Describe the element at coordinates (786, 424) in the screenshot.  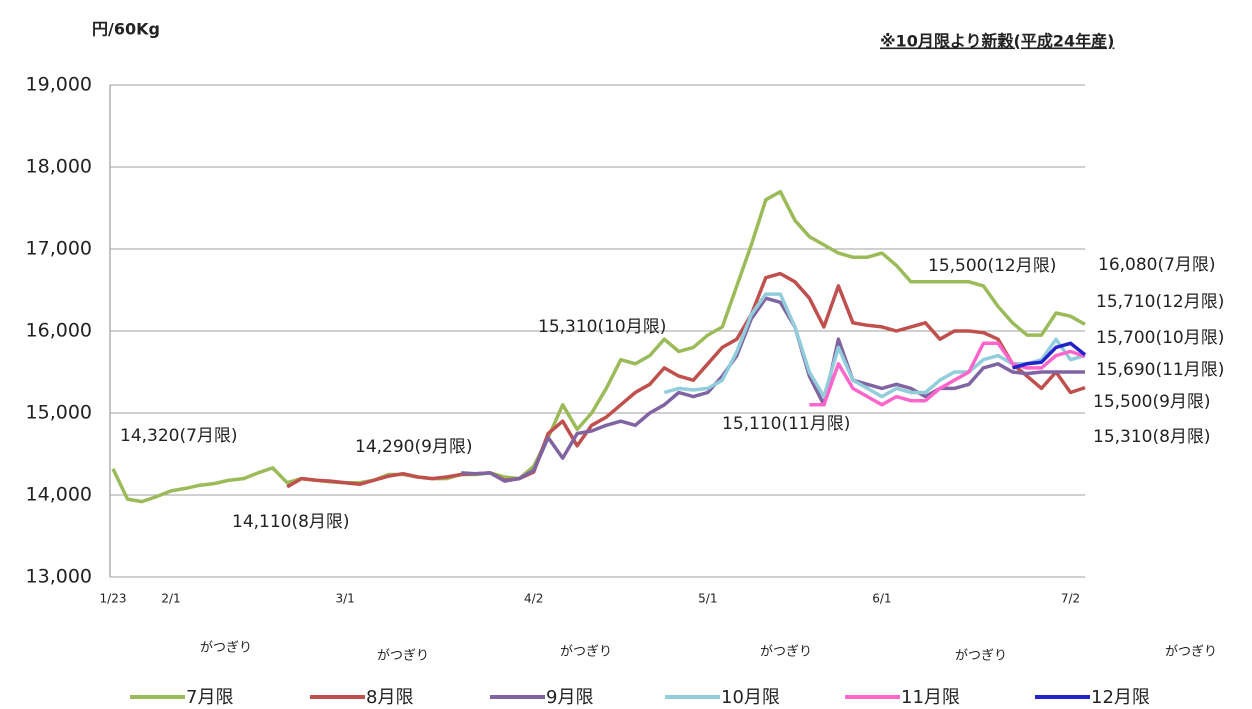
I see `annotation: 15,110(11月限)` at that location.